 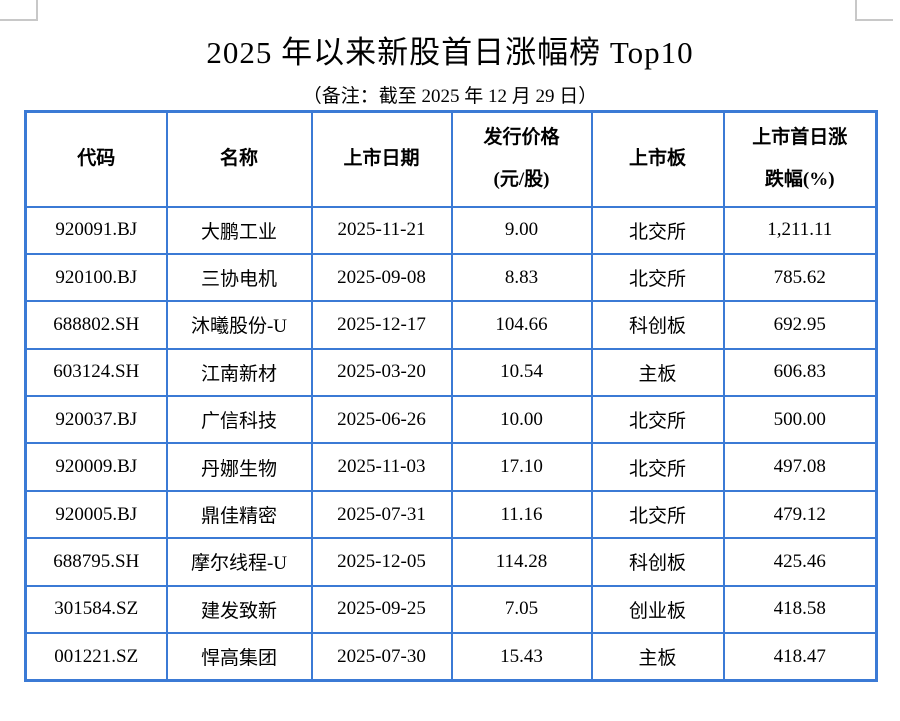 What do you see at coordinates (96, 230) in the screenshot?
I see `table-cell: 920091.BJ` at bounding box center [96, 230].